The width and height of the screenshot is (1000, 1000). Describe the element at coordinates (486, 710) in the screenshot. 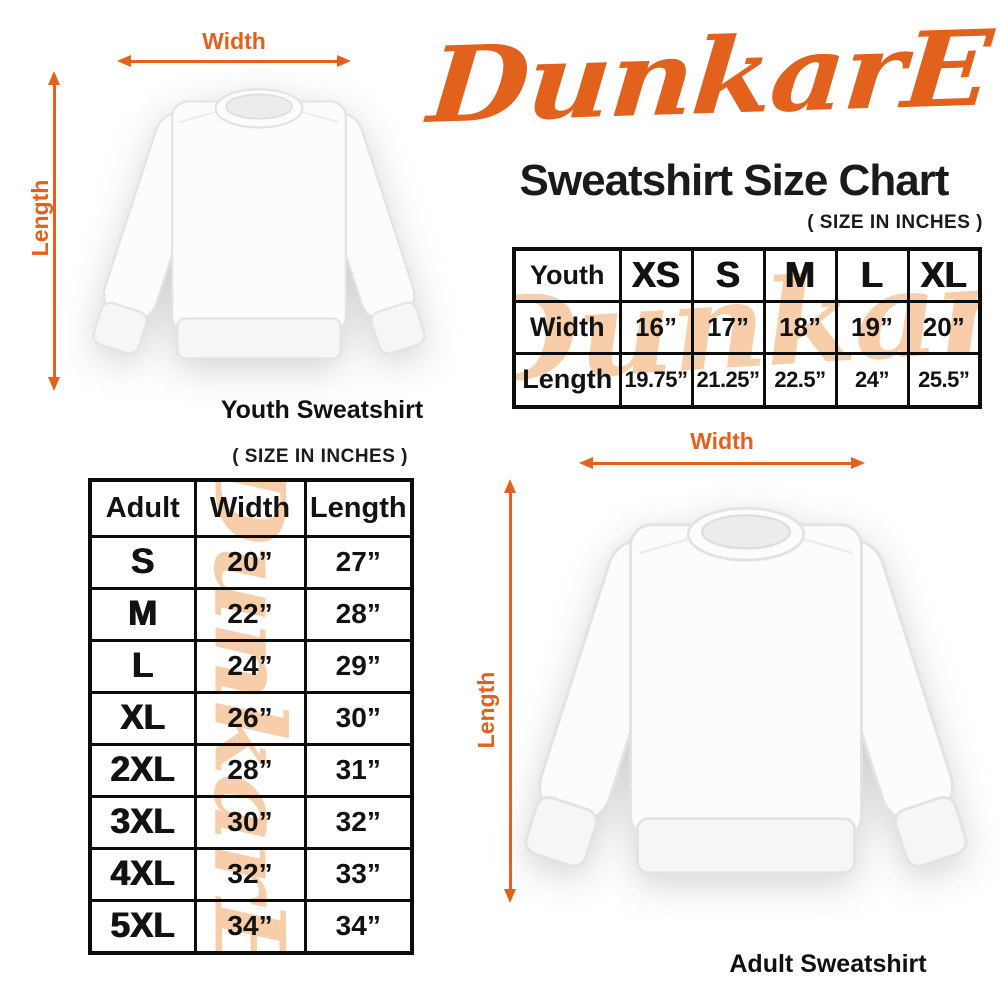

I see `adult-length-label: Length` at that location.